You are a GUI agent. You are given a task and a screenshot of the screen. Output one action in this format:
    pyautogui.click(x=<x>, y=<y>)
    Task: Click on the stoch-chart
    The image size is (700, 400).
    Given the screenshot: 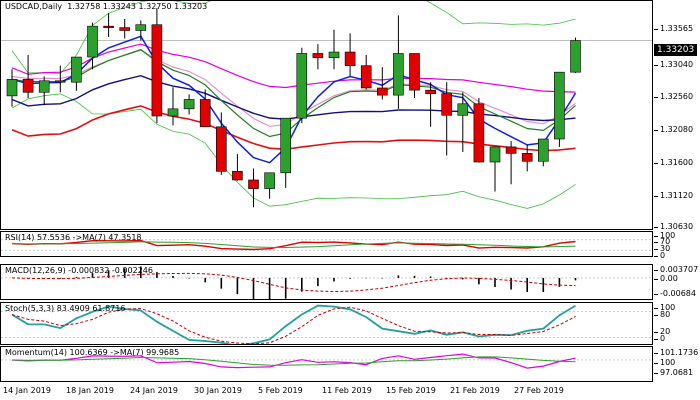 What is the action you would take?
    pyautogui.click(x=326, y=324)
    